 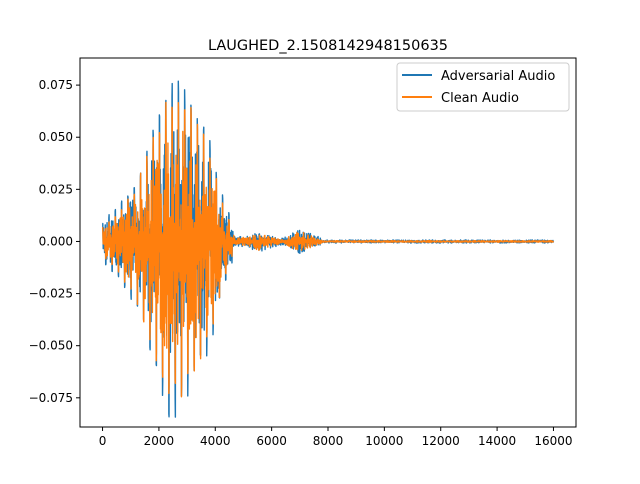 I want to click on y-axis: −0.075 −0.050 −0.025 0.000 0.025 0.050 0.075, so click(x=54, y=241).